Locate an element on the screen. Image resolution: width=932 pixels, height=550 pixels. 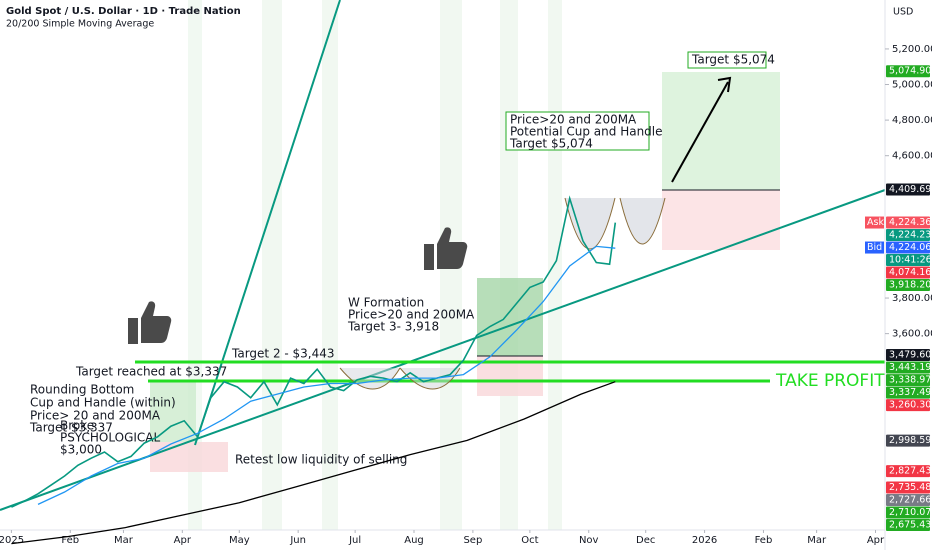
x-tick-label: Nov is located at coordinates (589, 540).